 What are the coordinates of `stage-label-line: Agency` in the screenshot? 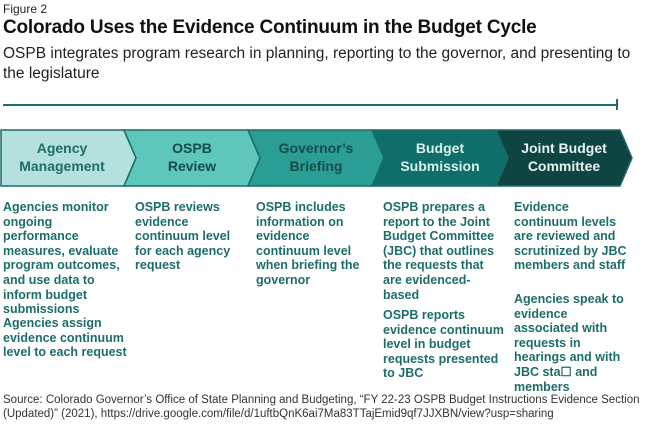 It's located at (62, 148).